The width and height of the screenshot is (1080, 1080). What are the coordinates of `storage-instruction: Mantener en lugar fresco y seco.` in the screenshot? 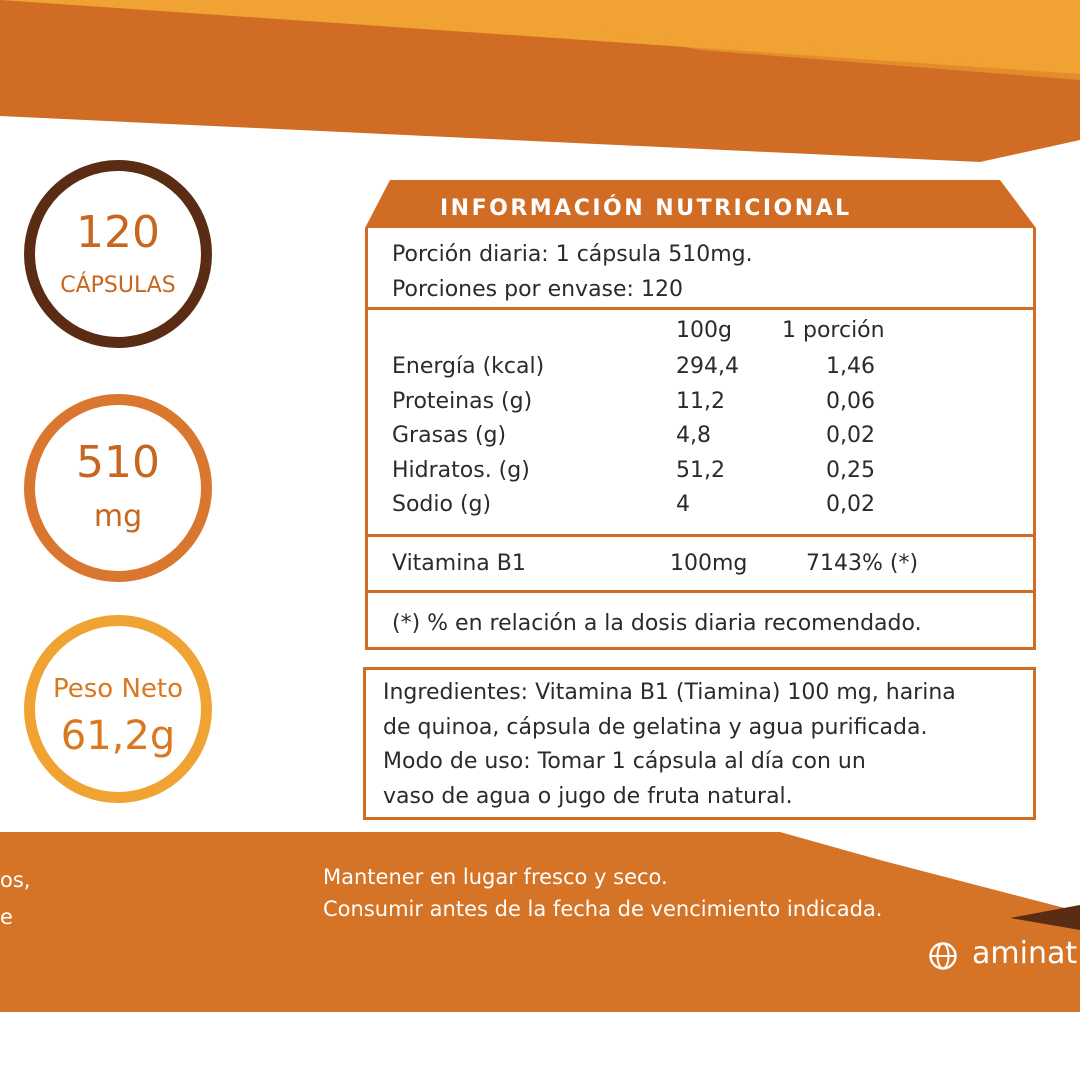 It's located at (495, 877).